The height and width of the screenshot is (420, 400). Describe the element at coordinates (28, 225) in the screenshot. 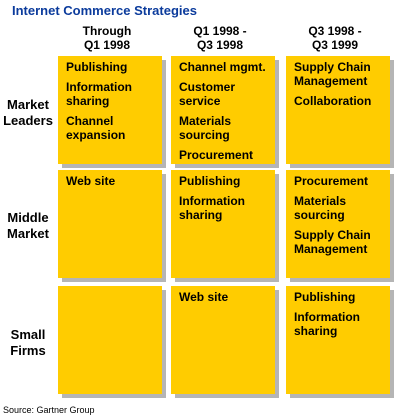

I see `row-header: Middle Market` at that location.